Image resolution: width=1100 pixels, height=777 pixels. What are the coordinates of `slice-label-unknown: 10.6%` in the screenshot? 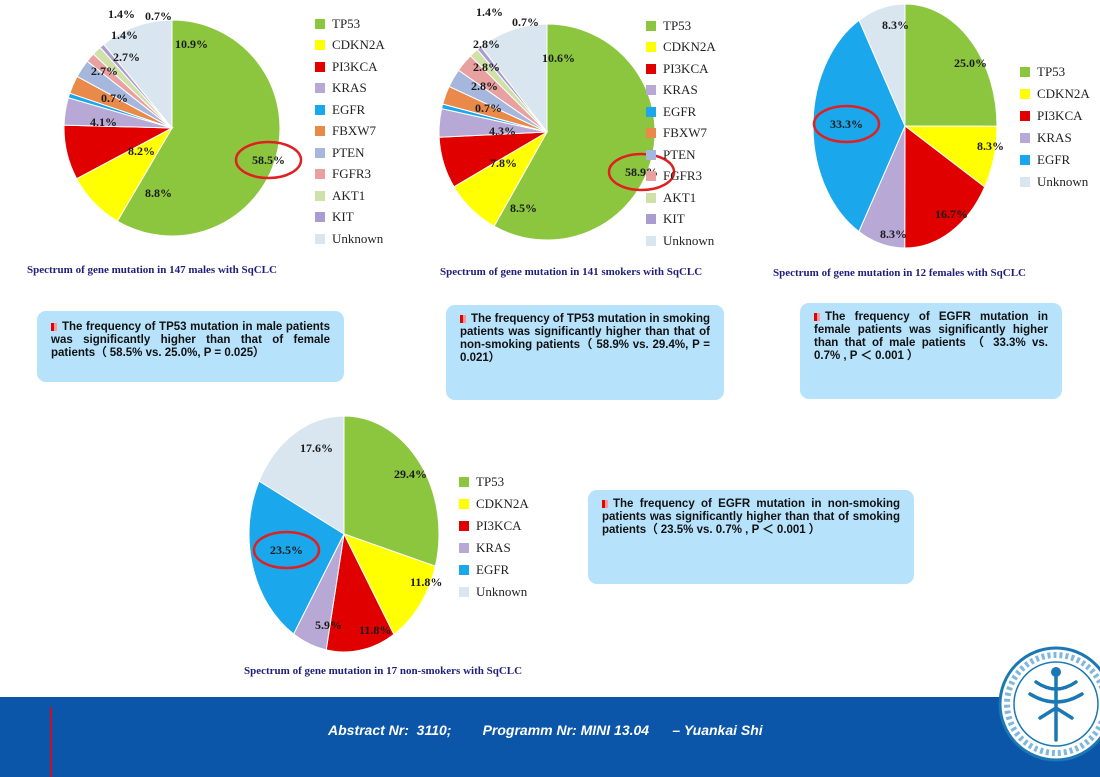 It's located at (558, 58).